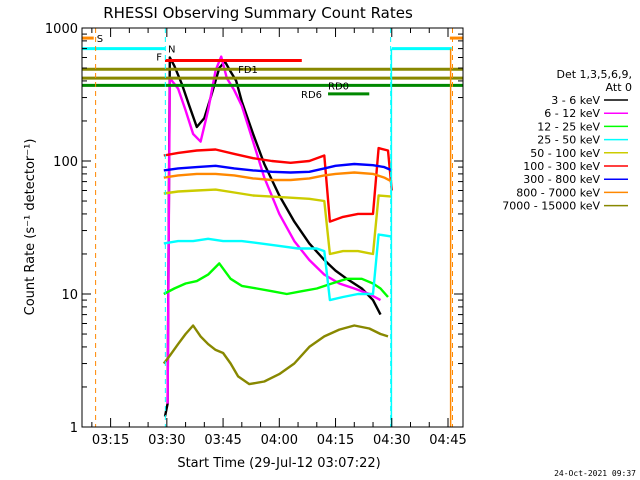 This screenshot has height=480, width=640. Describe the element at coordinates (258, 13) in the screenshot. I see `chart-title: RHESSI Observing Summary Count Rates` at that location.